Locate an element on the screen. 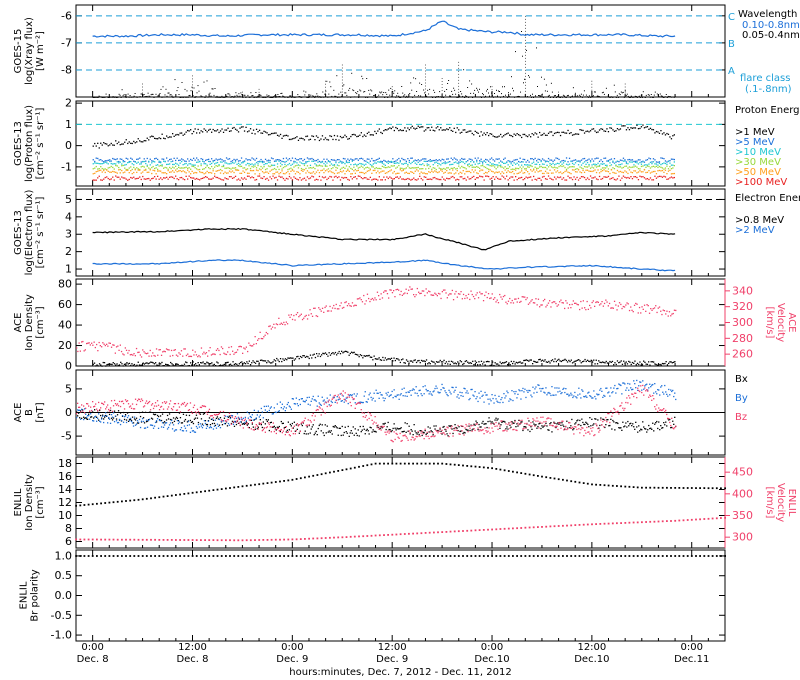 The height and width of the screenshot is (680, 800). legend-entry: 0.05-0.4nm is located at coordinates (771, 35).